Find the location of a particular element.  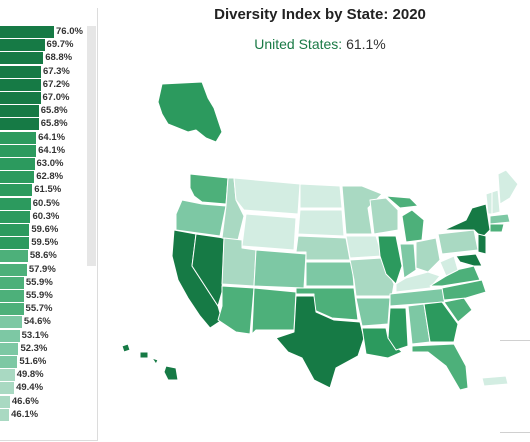

national-summary: United States: 61.1% is located at coordinates (320, 44).